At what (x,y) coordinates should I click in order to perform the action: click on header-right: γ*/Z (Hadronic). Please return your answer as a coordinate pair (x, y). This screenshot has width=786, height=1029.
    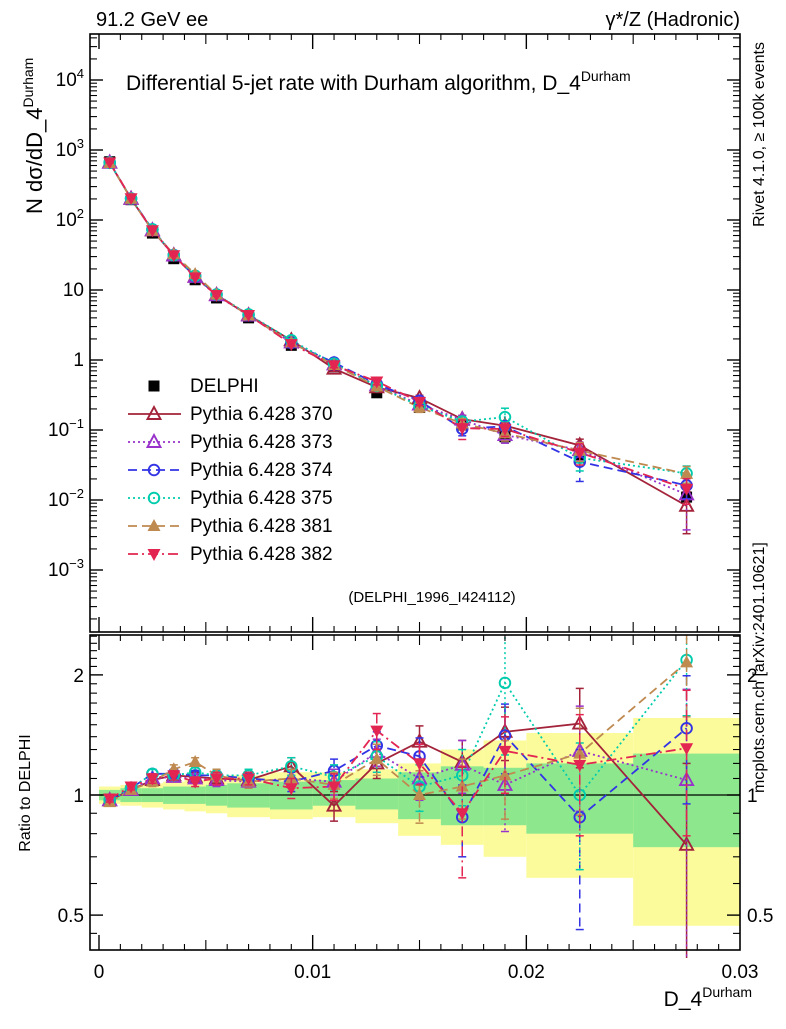
    Looking at the image, I should click on (673, 20).